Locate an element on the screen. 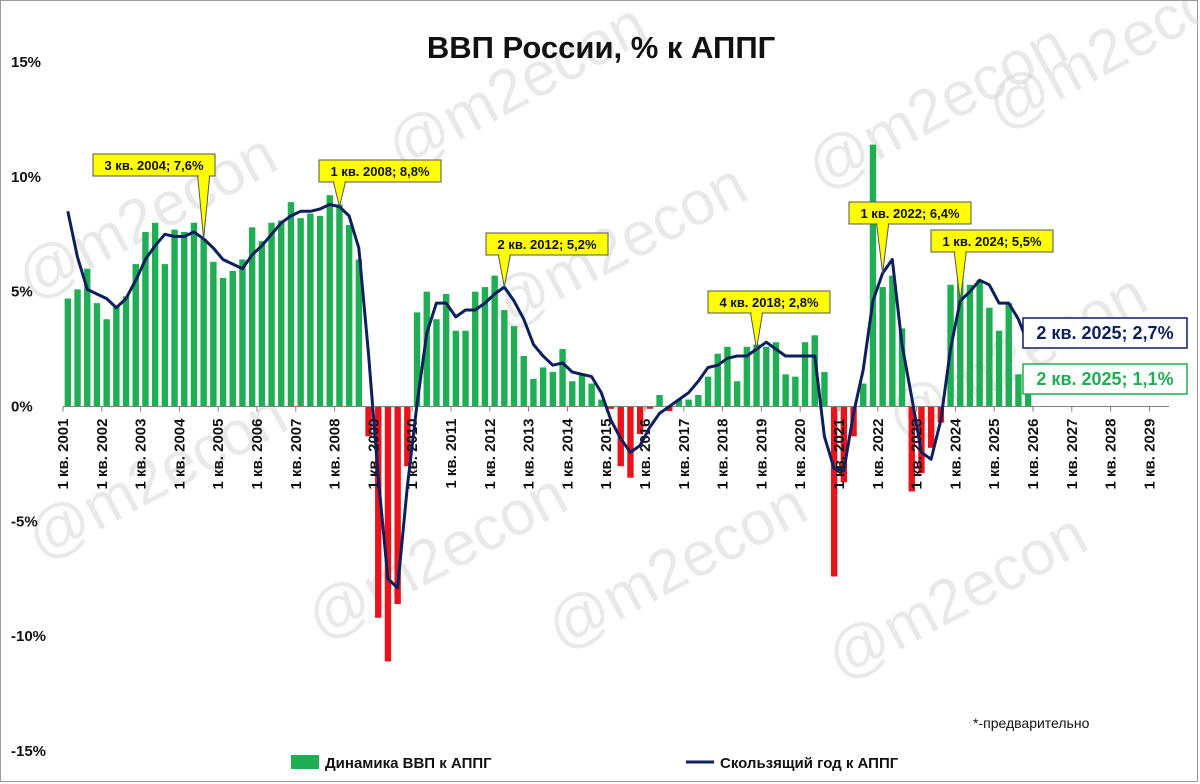 This screenshot has width=1200, height=784. x-tick-label: 1 кв. 2013 is located at coordinates (529, 454).